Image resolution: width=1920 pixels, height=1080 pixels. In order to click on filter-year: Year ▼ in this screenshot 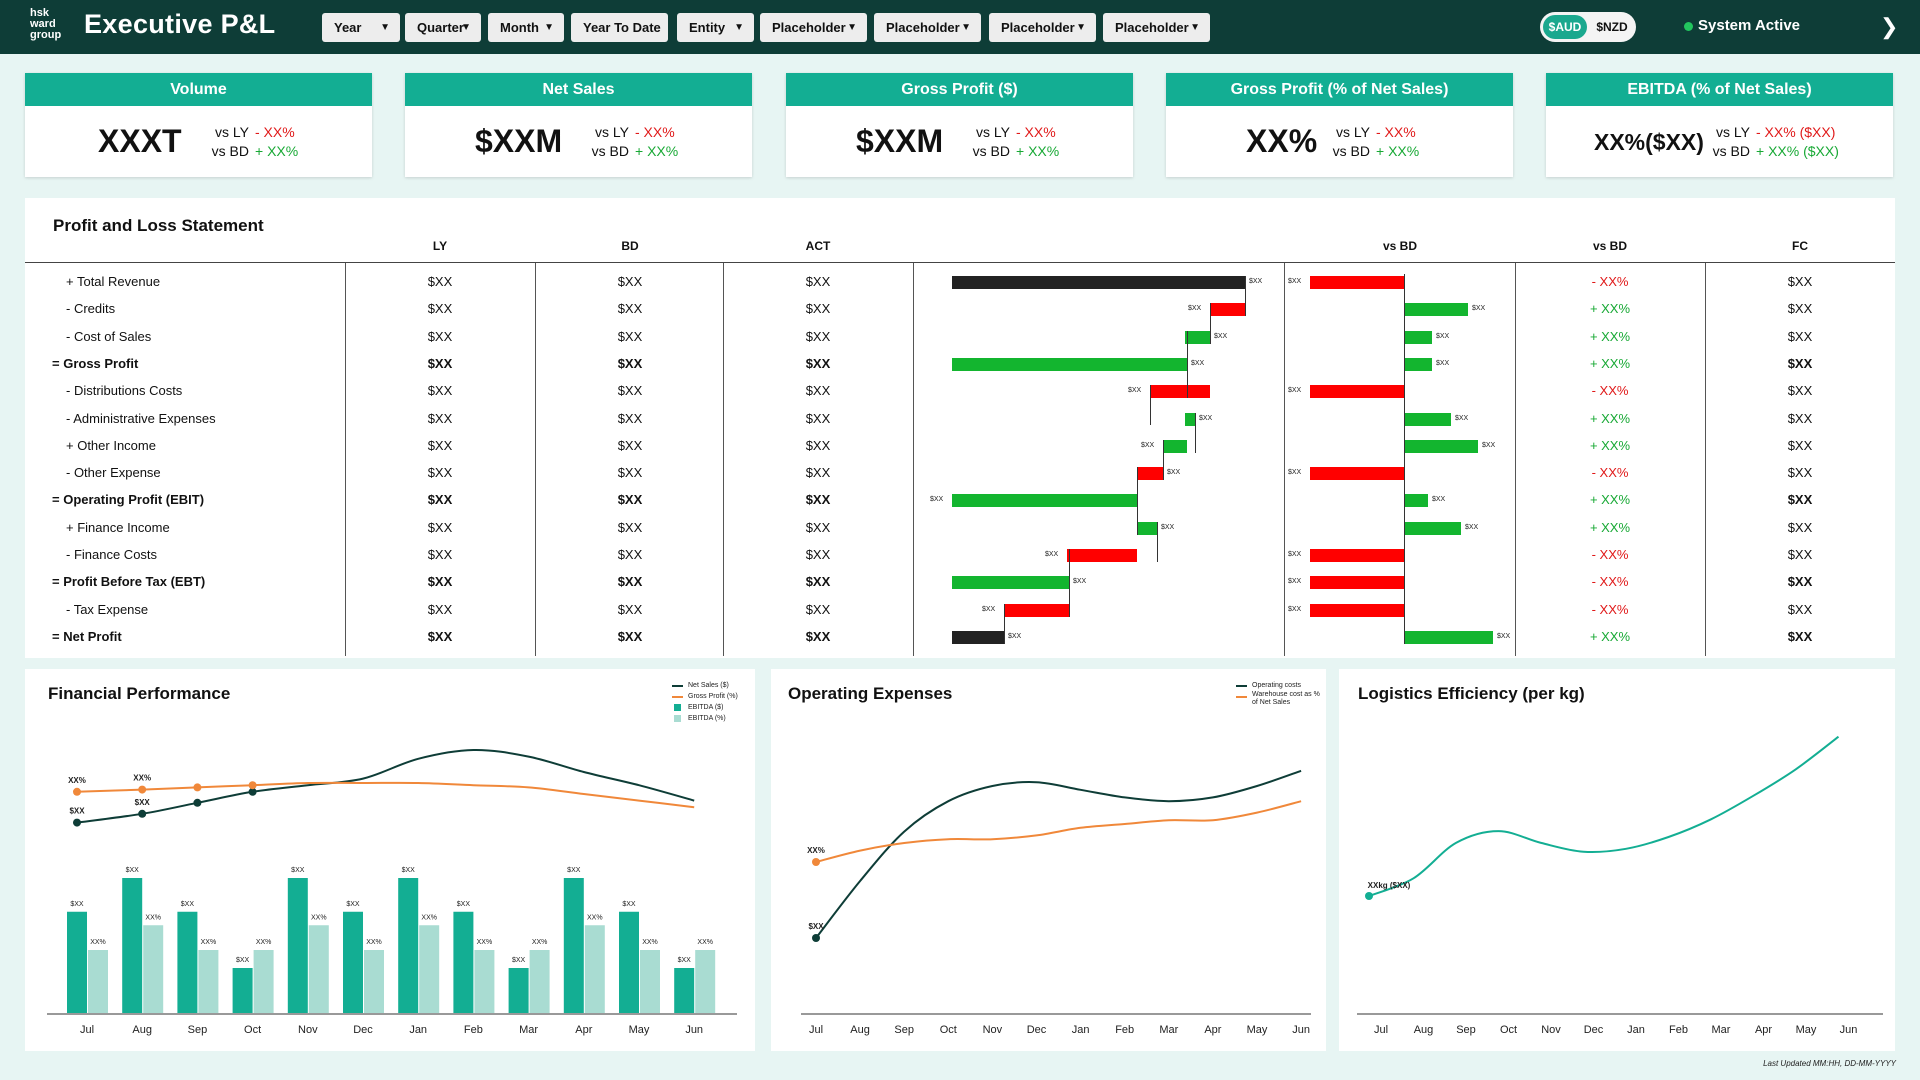, I will do `click(361, 27)`.